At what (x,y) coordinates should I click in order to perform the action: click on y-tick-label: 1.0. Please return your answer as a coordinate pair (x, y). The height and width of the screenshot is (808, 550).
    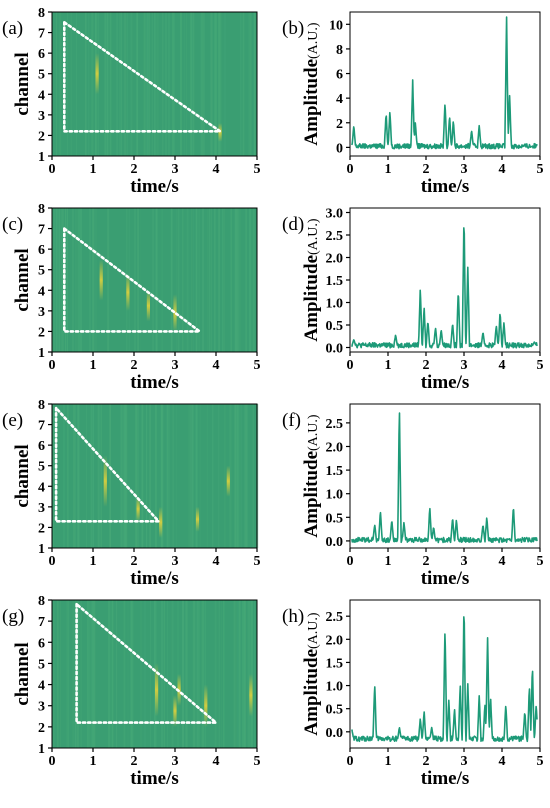
    Looking at the image, I should click on (335, 304).